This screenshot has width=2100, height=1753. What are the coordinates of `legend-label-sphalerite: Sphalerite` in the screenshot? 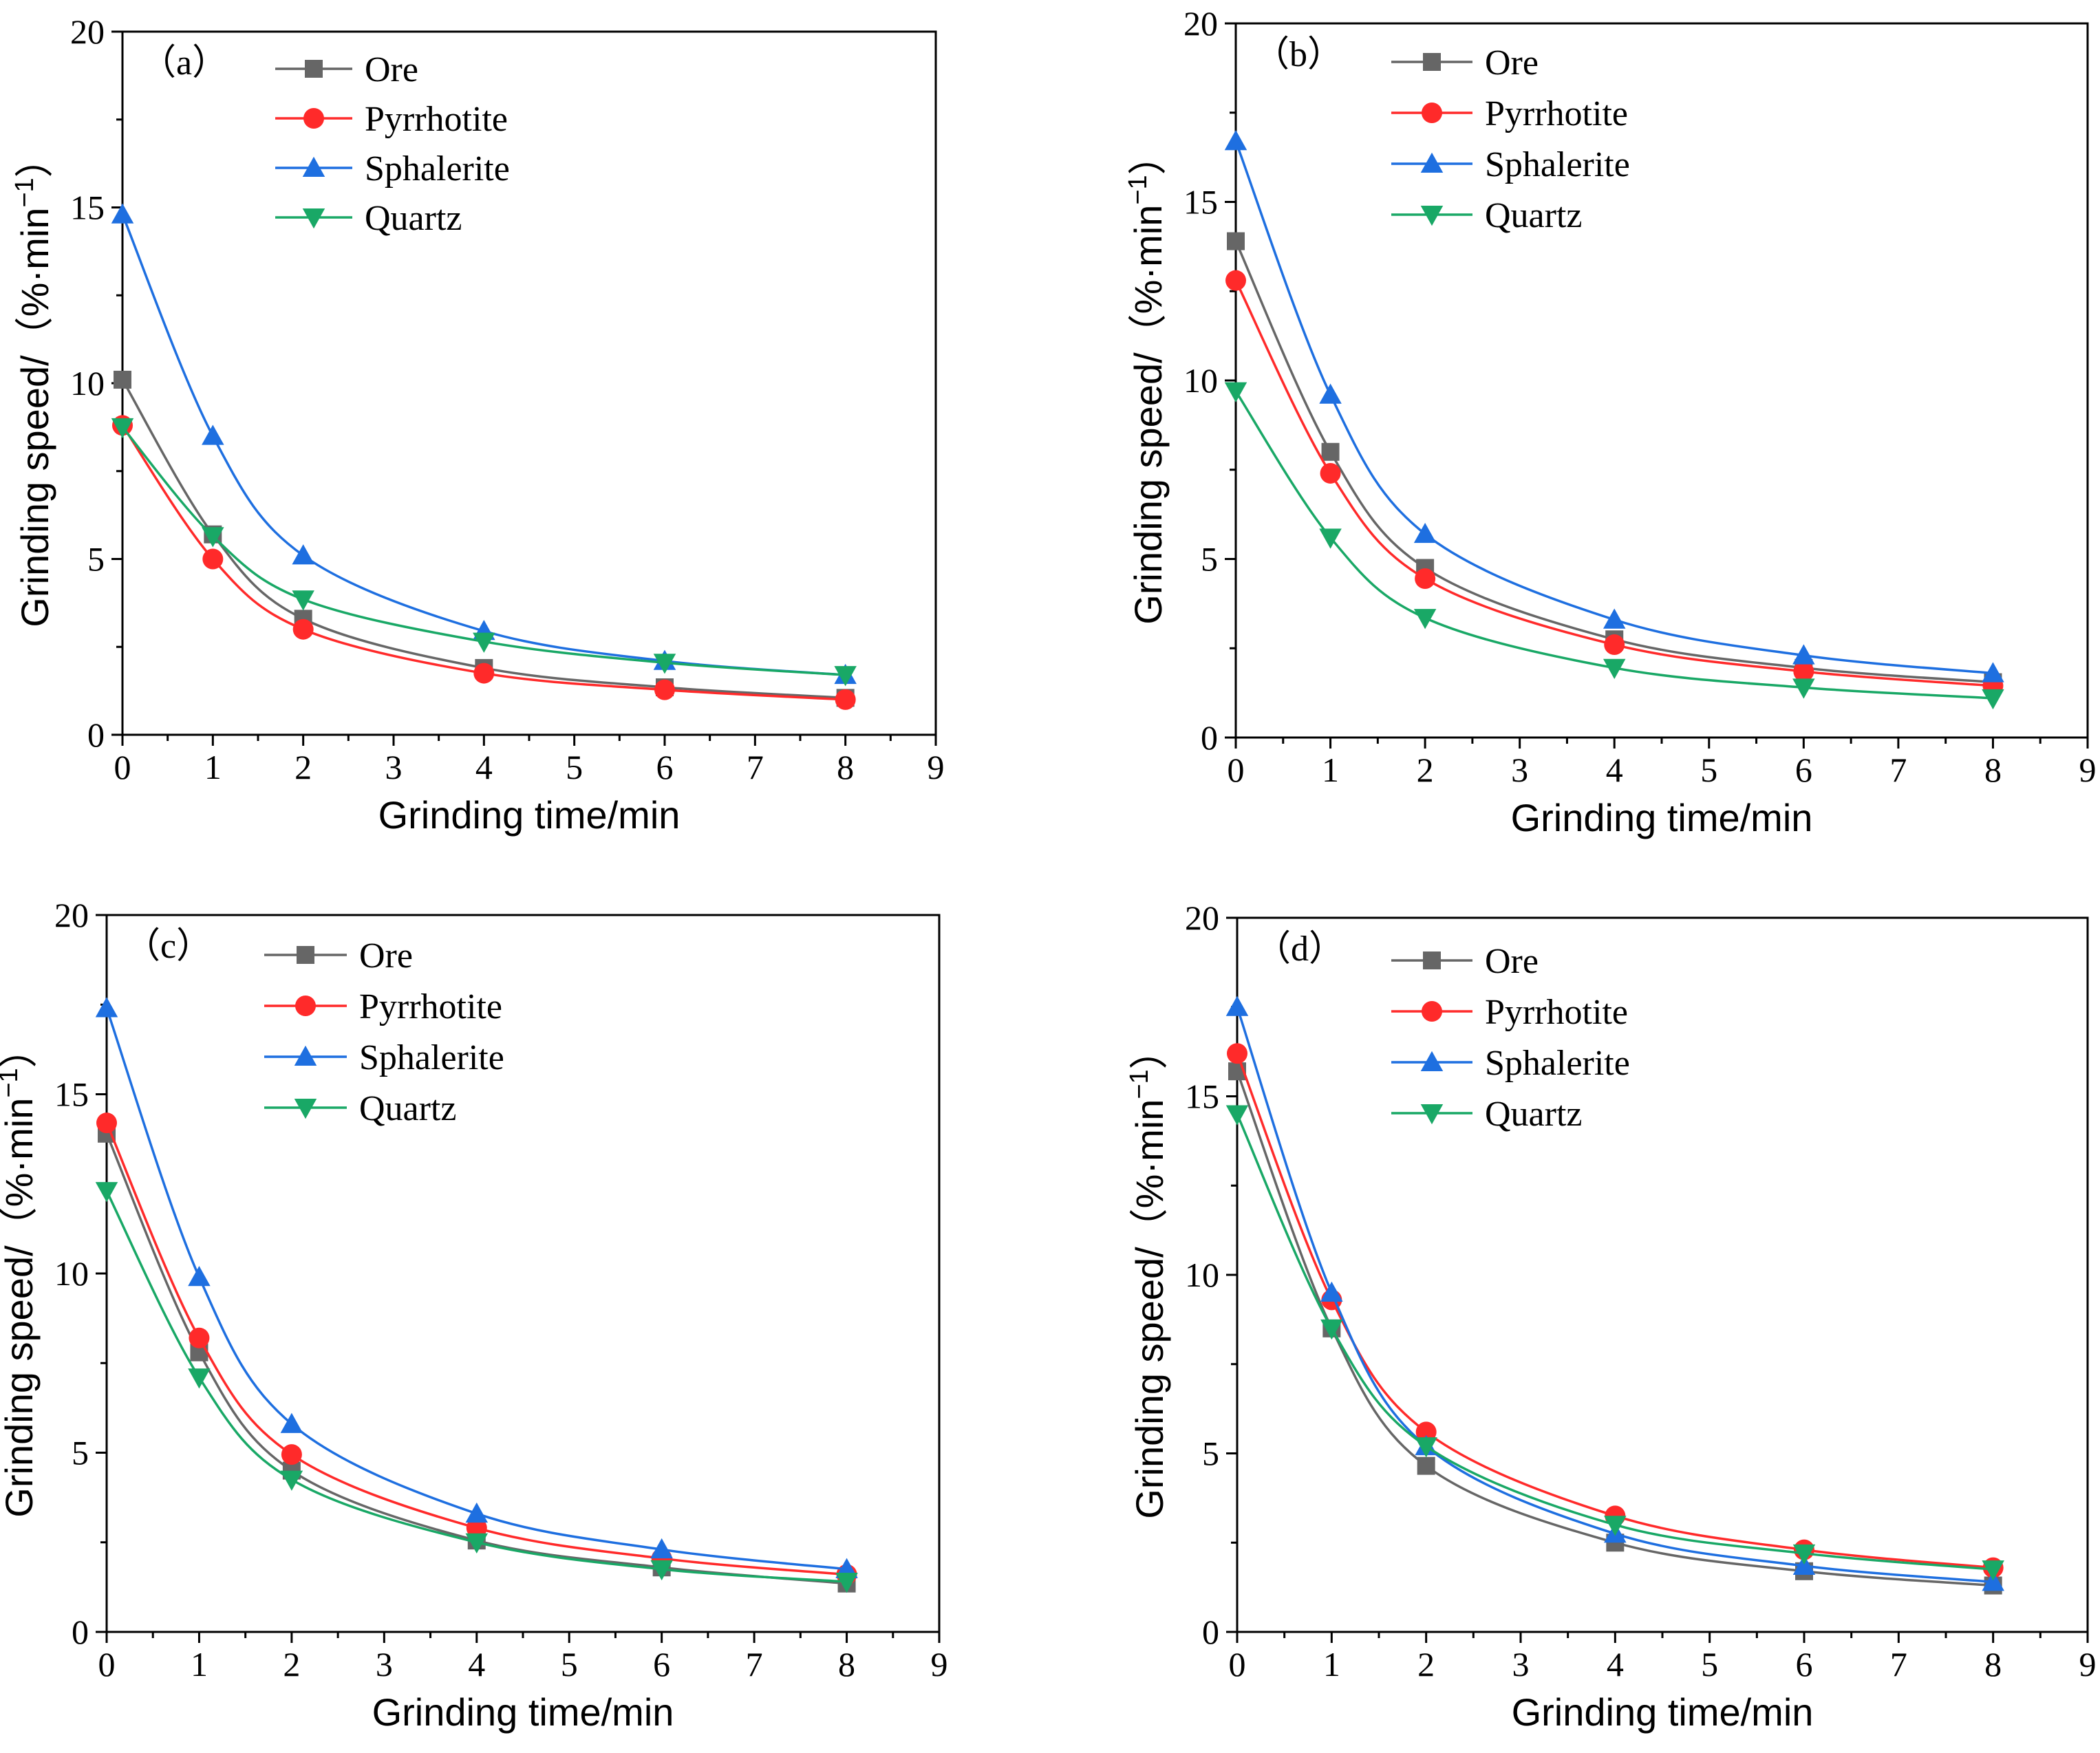 It's located at (1557, 1063).